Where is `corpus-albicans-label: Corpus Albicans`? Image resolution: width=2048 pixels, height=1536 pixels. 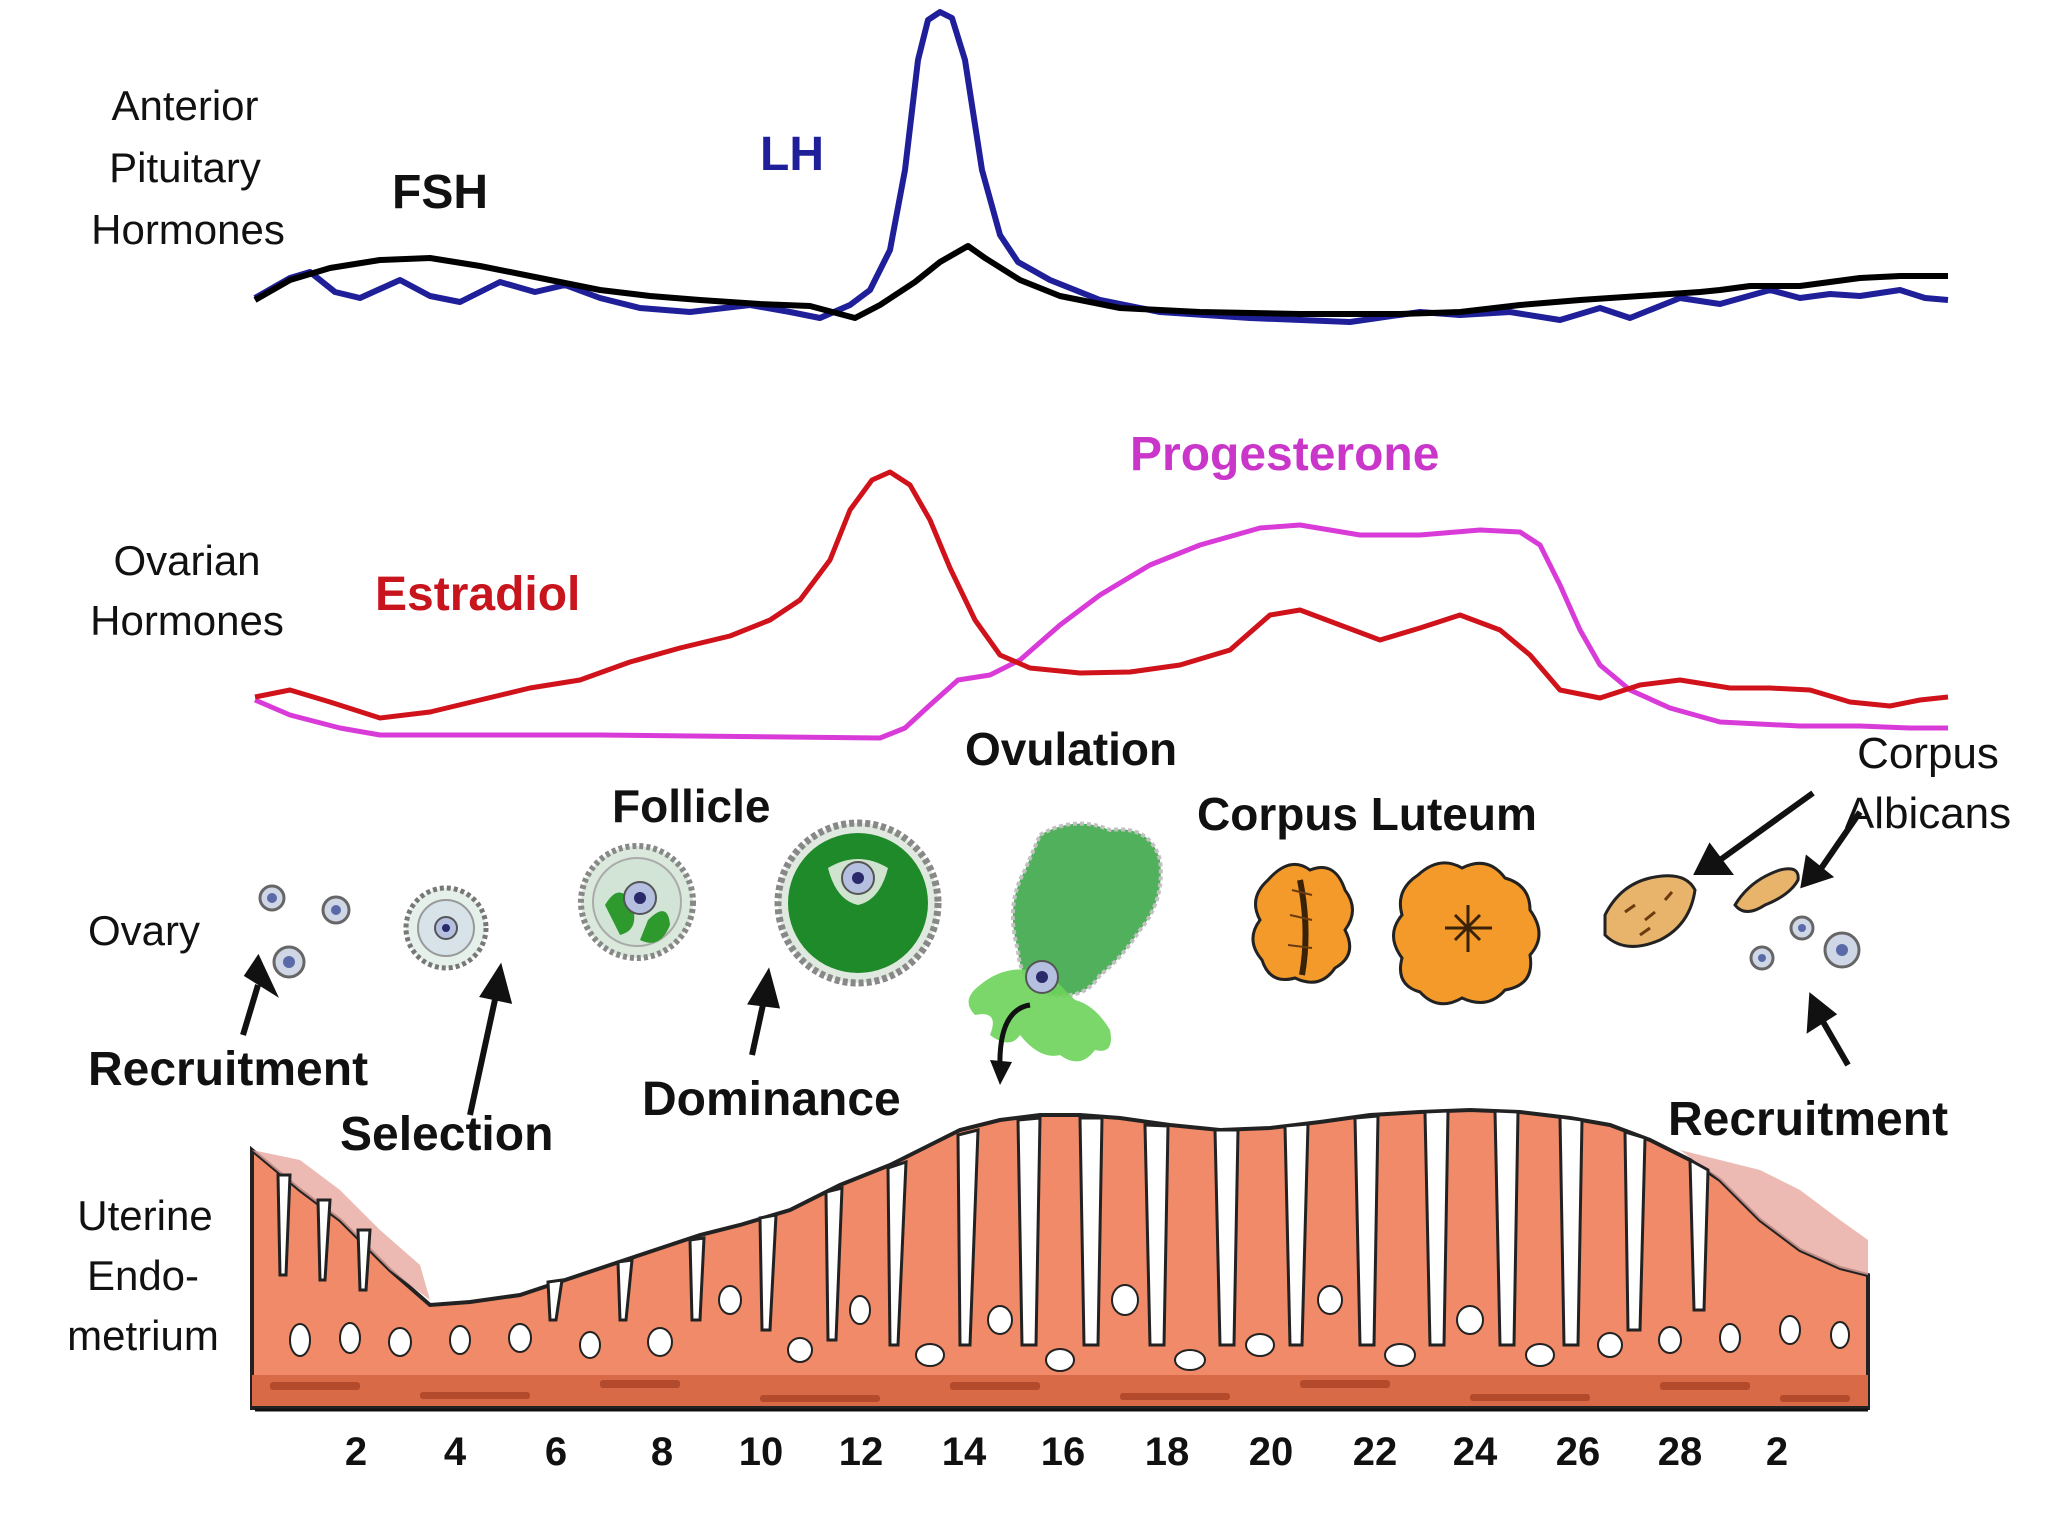
corpus-albicans-label: Corpus Albicans is located at coordinates (1928, 783).